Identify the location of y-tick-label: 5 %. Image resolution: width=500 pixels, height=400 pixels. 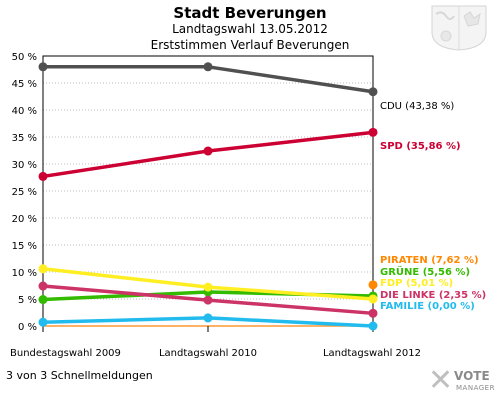
(27, 300).